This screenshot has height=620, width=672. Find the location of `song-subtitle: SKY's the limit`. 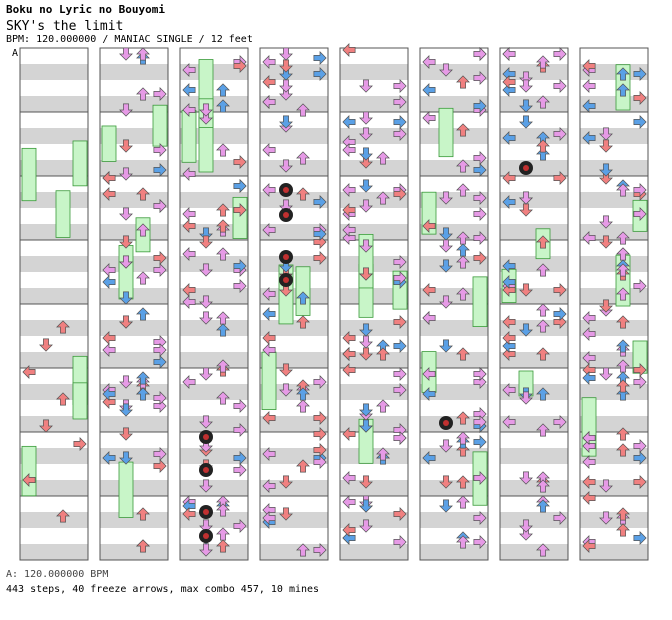

song-subtitle: SKY's the limit is located at coordinates (65, 26).